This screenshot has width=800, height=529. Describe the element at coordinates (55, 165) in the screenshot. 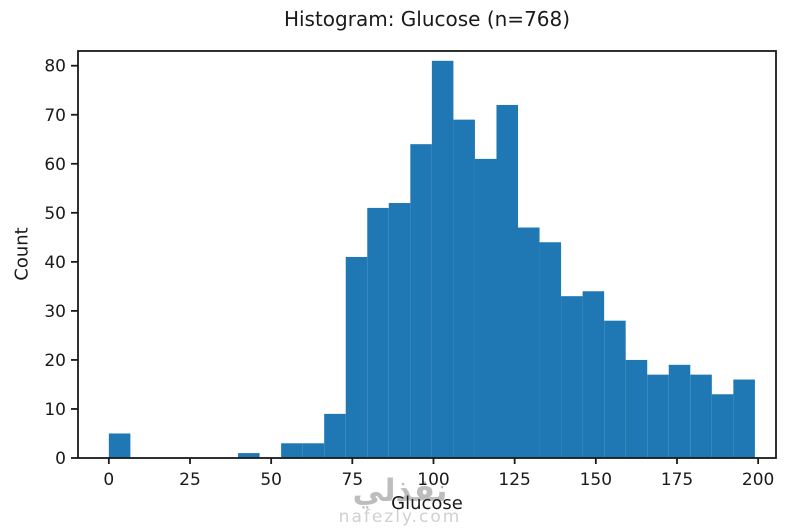

I see `y-tick-label: 60` at that location.